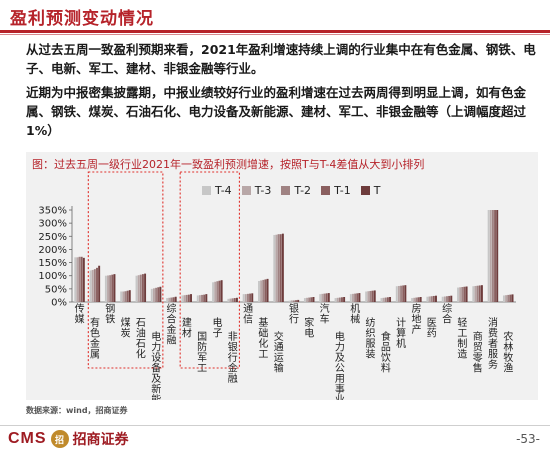 The width and height of the screenshot is (550, 453). Describe the element at coordinates (223, 190) in the screenshot. I see `legend-label: T-4` at that location.